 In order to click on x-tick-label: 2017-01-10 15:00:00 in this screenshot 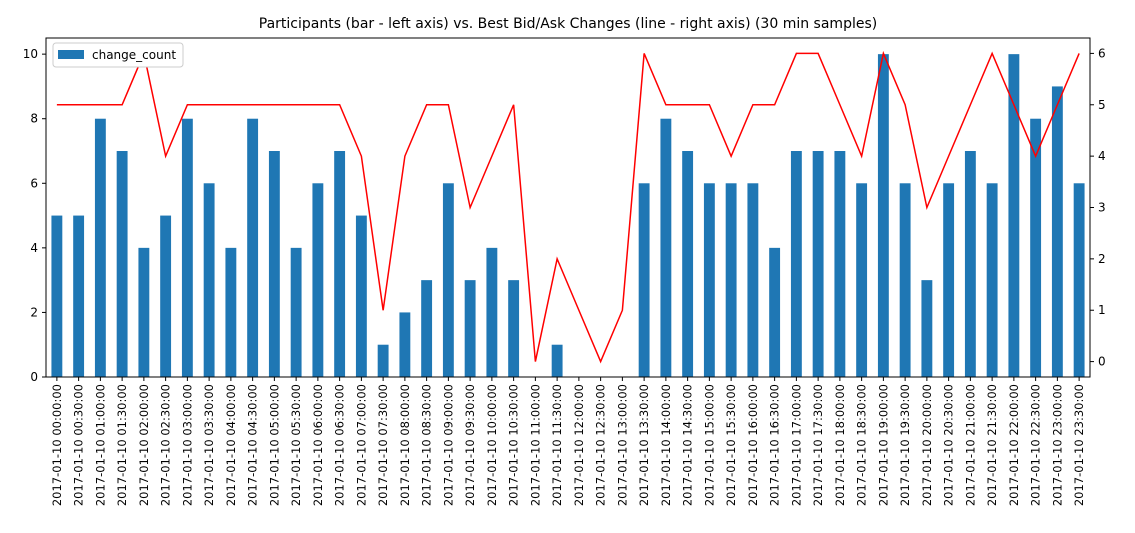, I will do `click(709, 445)`.